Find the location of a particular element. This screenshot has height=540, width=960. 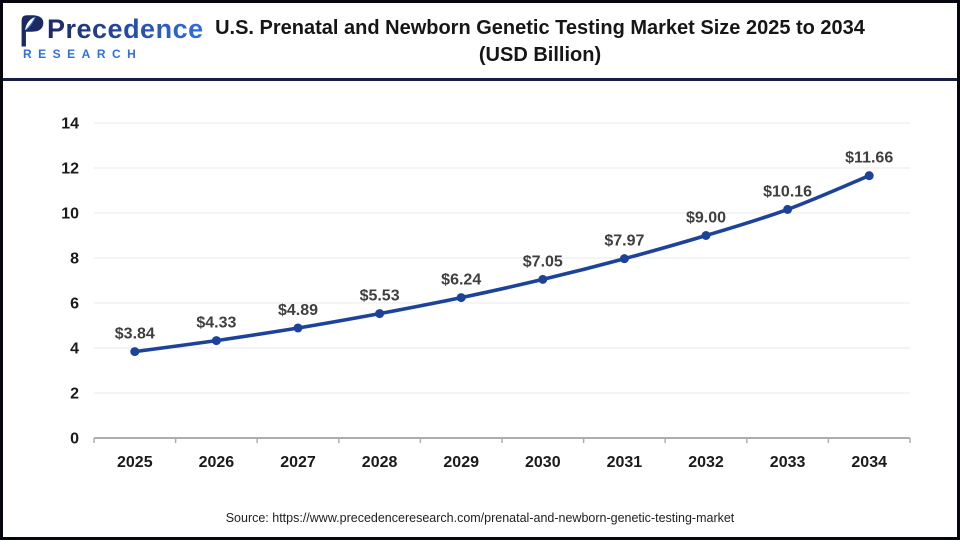

chart-title-line2: (USD Billion) is located at coordinates (540, 55).